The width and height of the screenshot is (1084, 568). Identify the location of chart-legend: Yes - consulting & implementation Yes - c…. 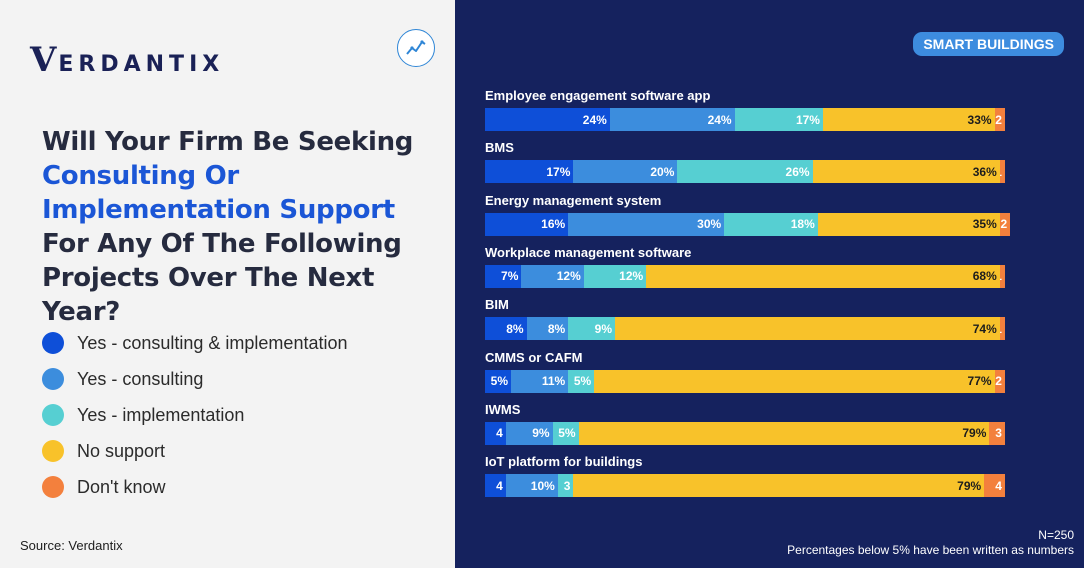
(194, 415).